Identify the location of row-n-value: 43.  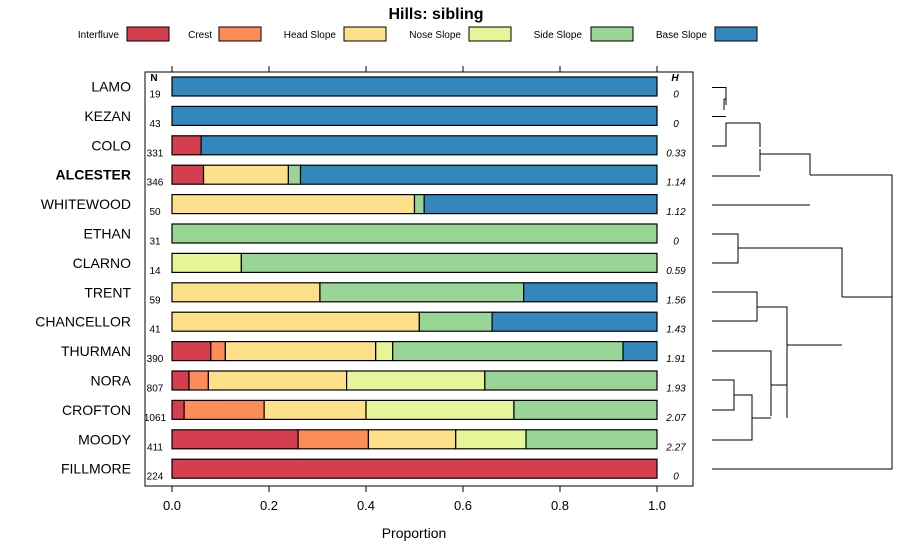
(155, 124).